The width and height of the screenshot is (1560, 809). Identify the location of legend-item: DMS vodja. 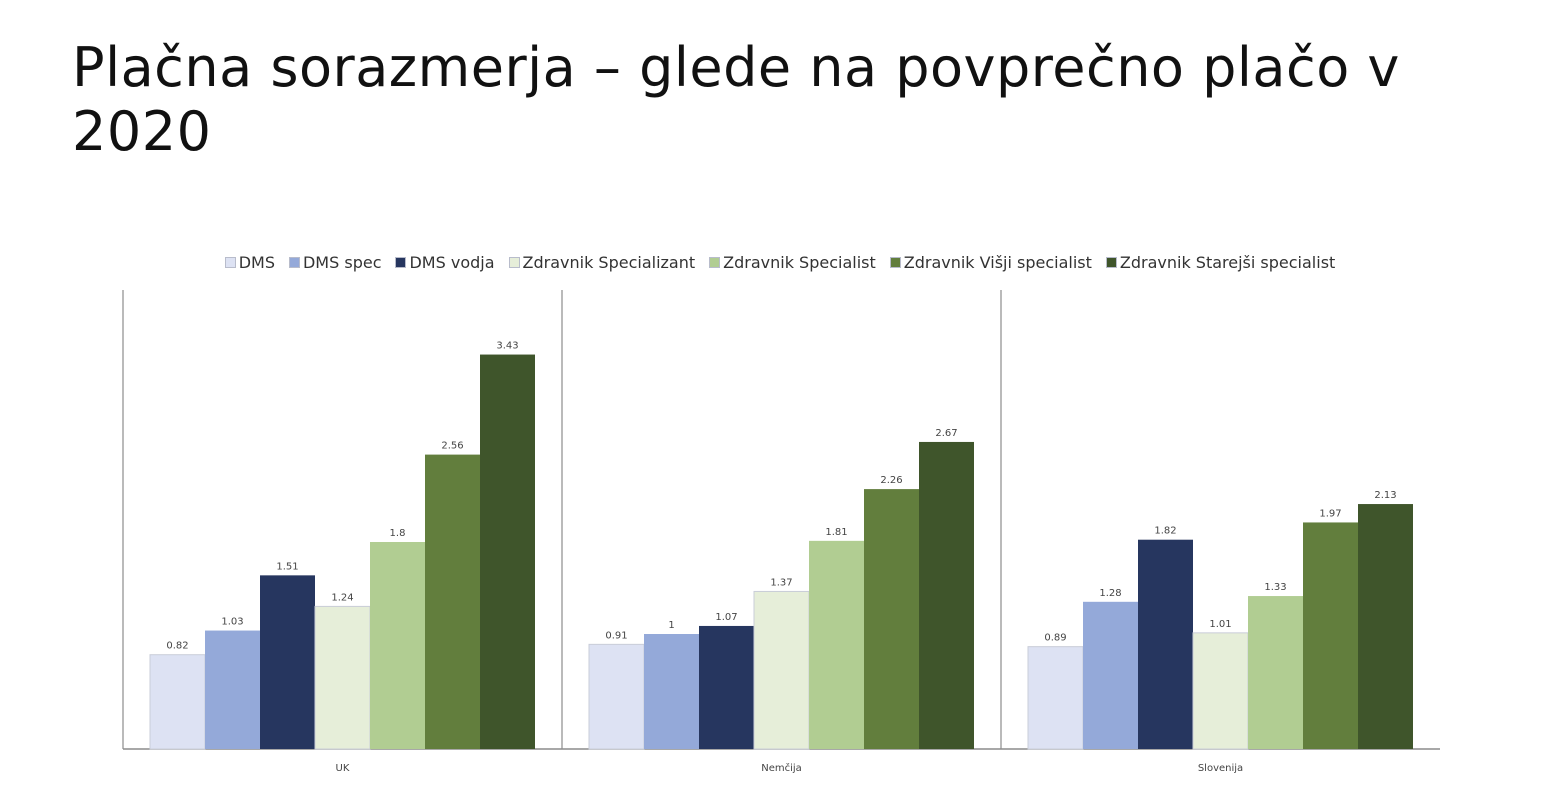
(445, 262).